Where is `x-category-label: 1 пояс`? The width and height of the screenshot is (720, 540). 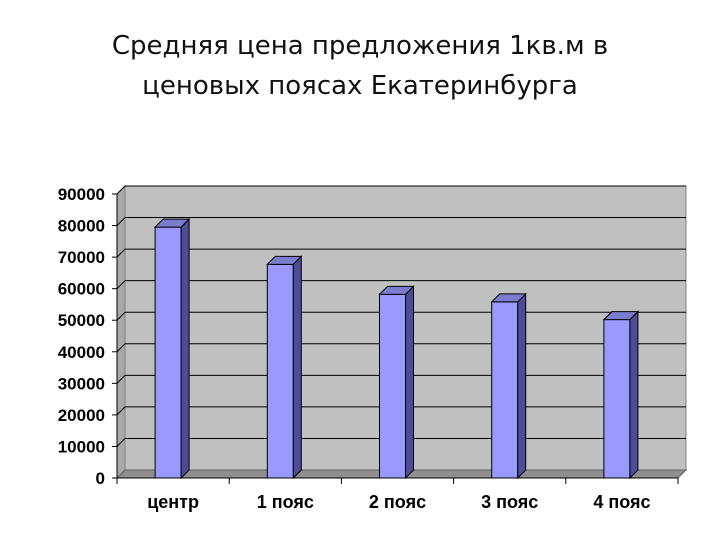
x-category-label: 1 пояс is located at coordinates (285, 502).